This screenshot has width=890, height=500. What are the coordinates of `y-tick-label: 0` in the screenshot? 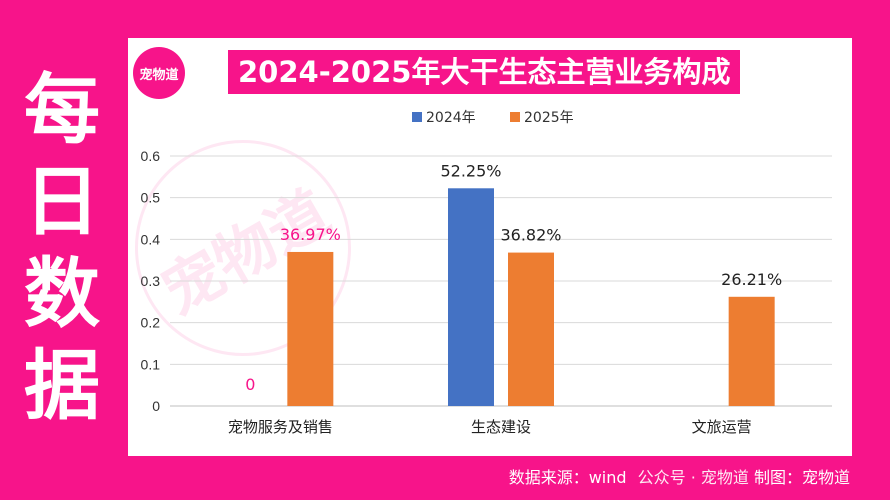 It's located at (156, 406).